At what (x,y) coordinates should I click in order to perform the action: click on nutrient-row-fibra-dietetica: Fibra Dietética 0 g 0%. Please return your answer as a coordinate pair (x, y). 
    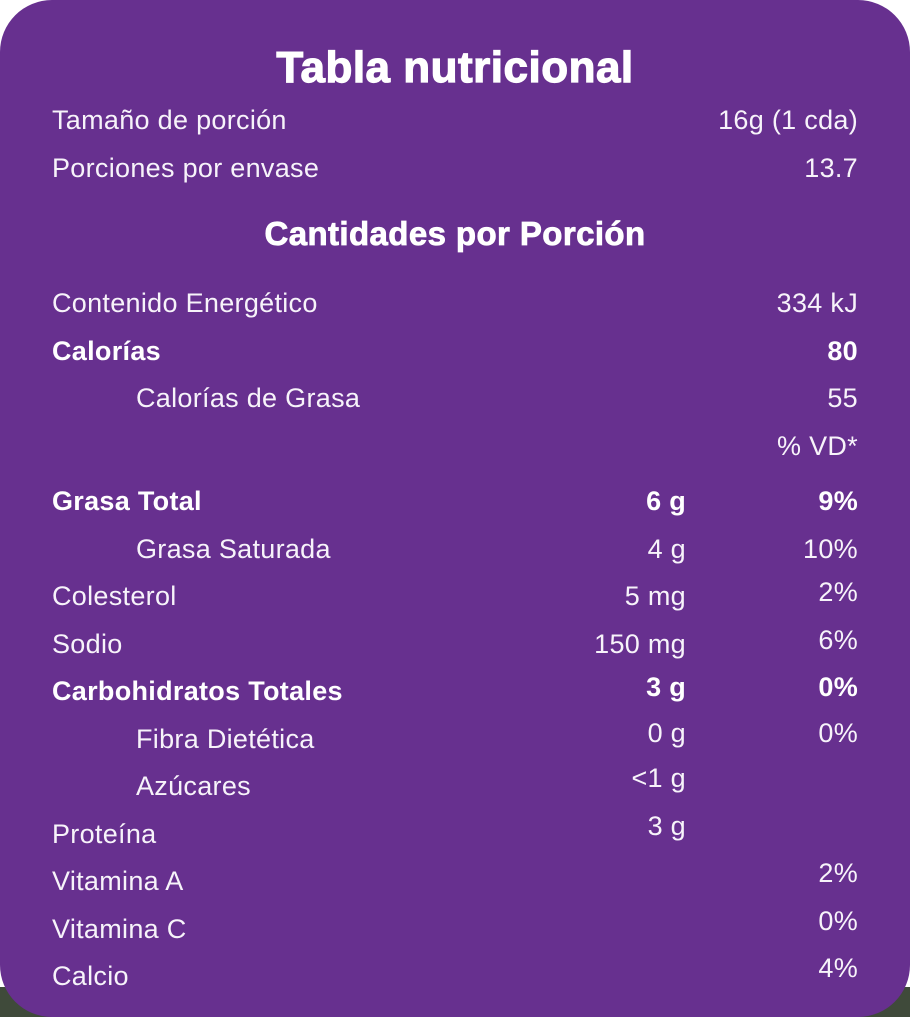
    Looking at the image, I should click on (455, 740).